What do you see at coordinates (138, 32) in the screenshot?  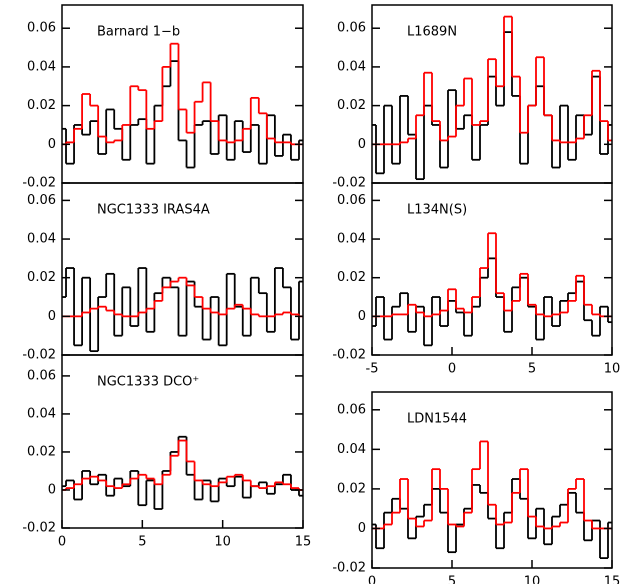 I see `panel-title: Barnard 1−b` at bounding box center [138, 32].